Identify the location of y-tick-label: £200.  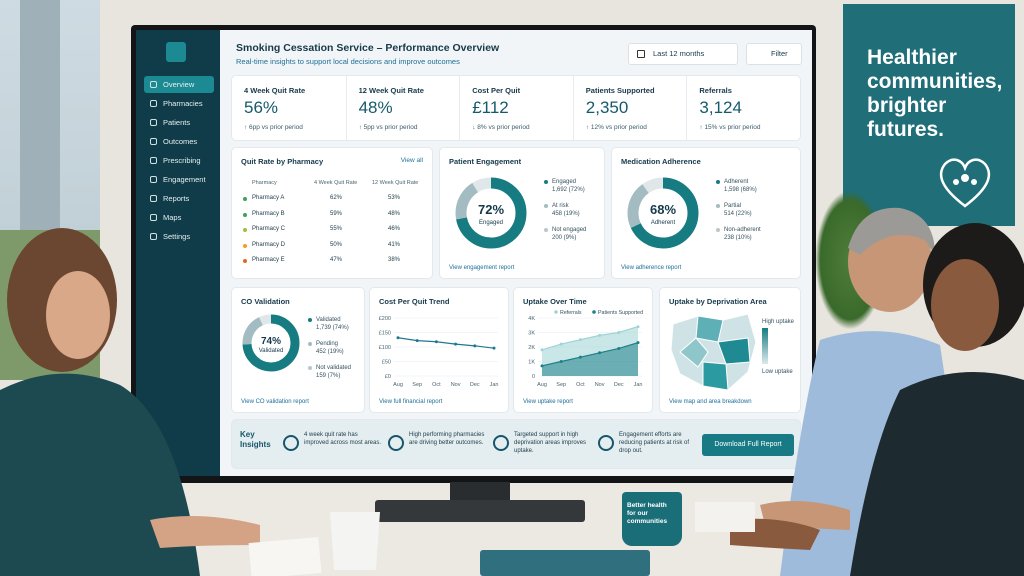
(385, 319).